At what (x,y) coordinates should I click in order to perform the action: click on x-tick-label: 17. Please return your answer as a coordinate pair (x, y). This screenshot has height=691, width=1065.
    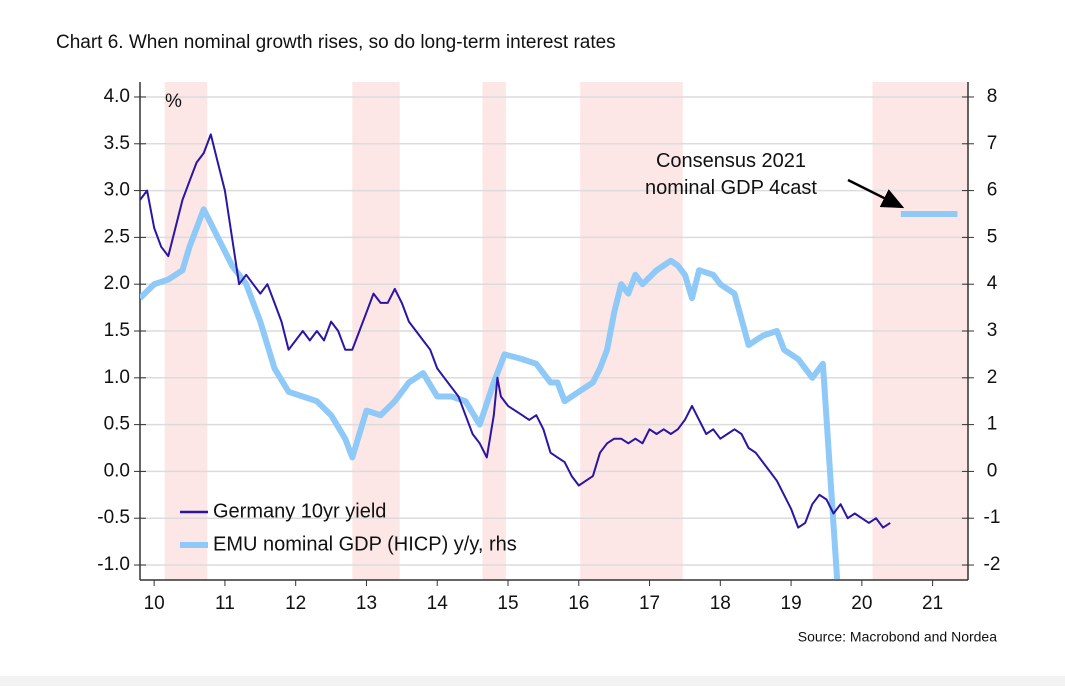
    Looking at the image, I should click on (649, 603).